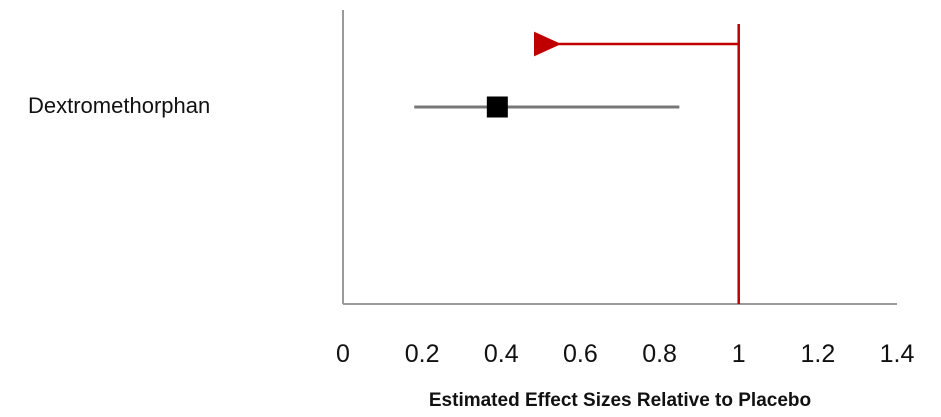  I want to click on x-tick-label: 1.2, so click(817, 354).